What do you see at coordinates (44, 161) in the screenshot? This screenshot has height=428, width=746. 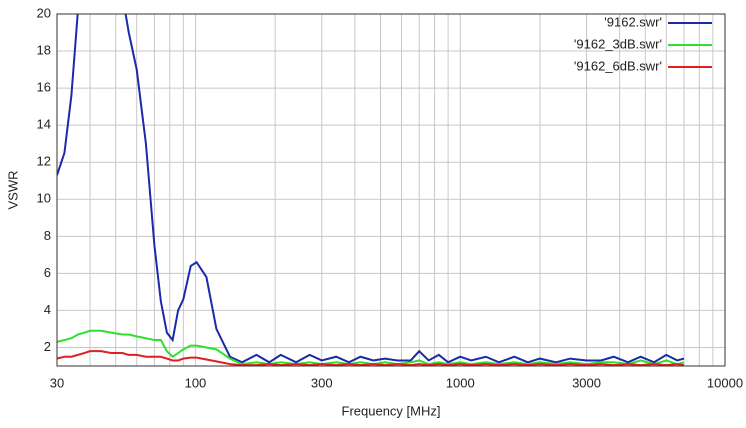 I see `y-tick-label: 12` at bounding box center [44, 161].